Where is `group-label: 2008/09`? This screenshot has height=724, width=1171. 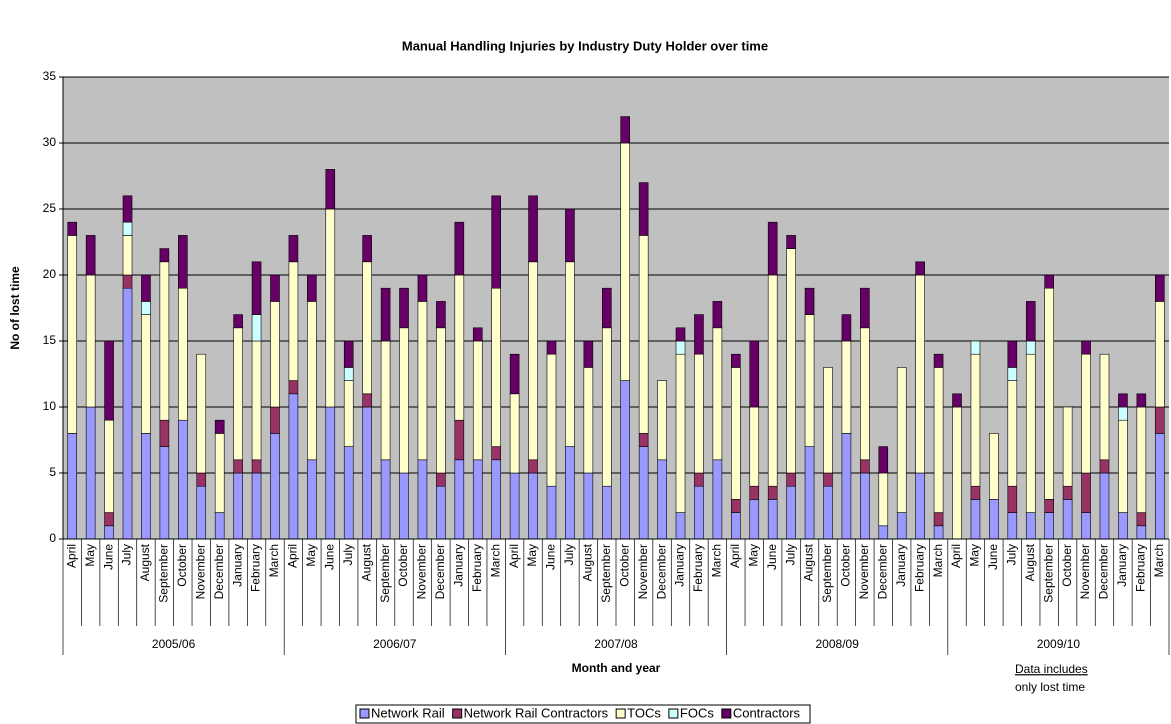
group-label: 2008/09 is located at coordinates (838, 644).